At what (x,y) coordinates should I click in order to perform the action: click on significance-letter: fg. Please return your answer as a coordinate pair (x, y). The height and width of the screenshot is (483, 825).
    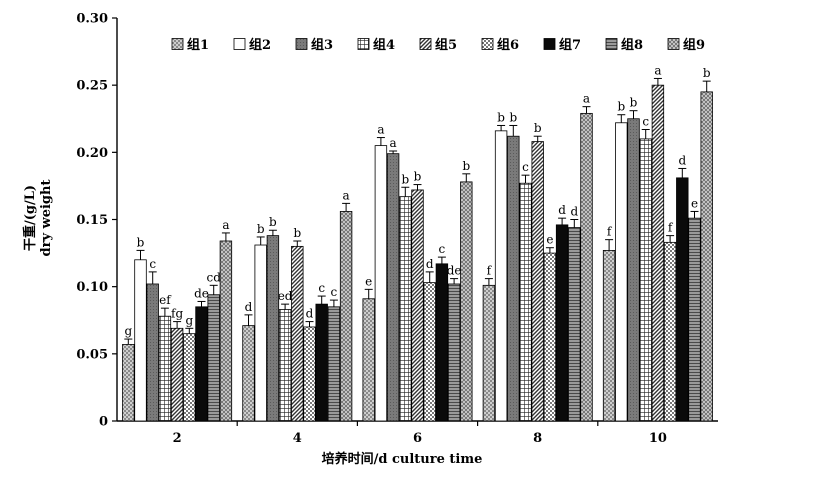
    Looking at the image, I should click on (177, 314).